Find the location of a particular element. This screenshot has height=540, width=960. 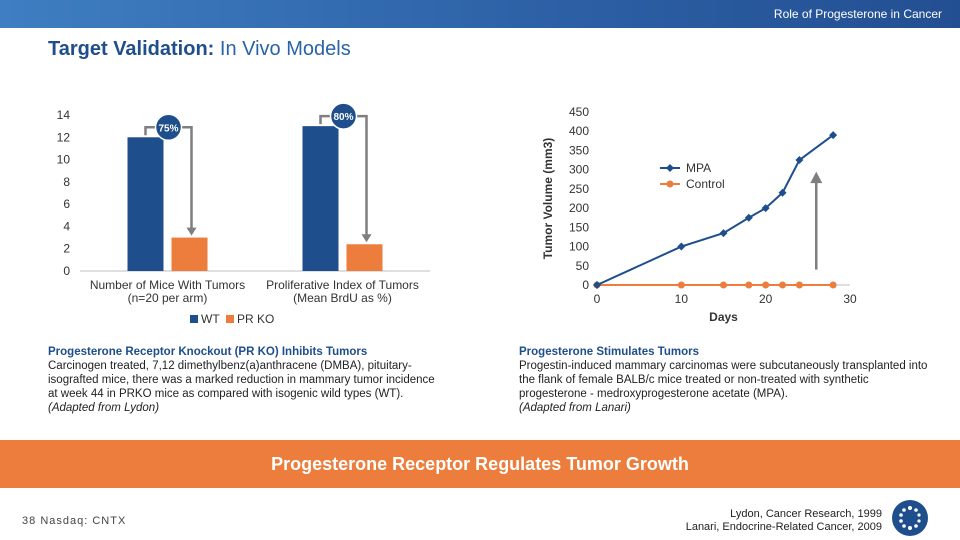

bar-legend-label-2: PR KO is located at coordinates (255, 319).